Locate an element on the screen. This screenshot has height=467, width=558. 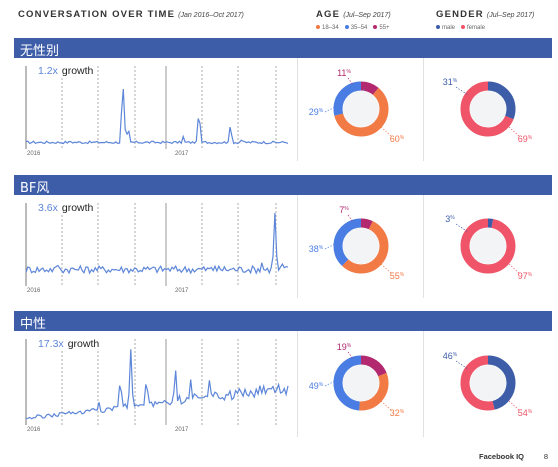
age-35-54-percent: 49% is located at coordinates (316, 386).